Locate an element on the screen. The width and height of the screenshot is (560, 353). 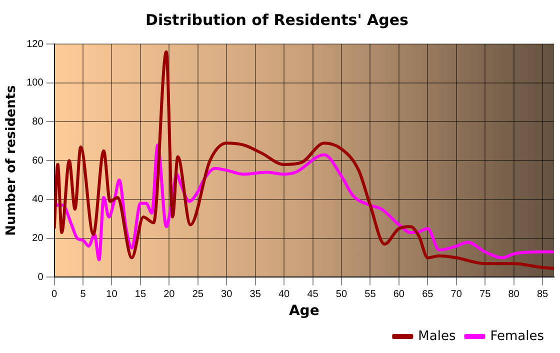
y-tick-label: 80 is located at coordinates (38, 122).